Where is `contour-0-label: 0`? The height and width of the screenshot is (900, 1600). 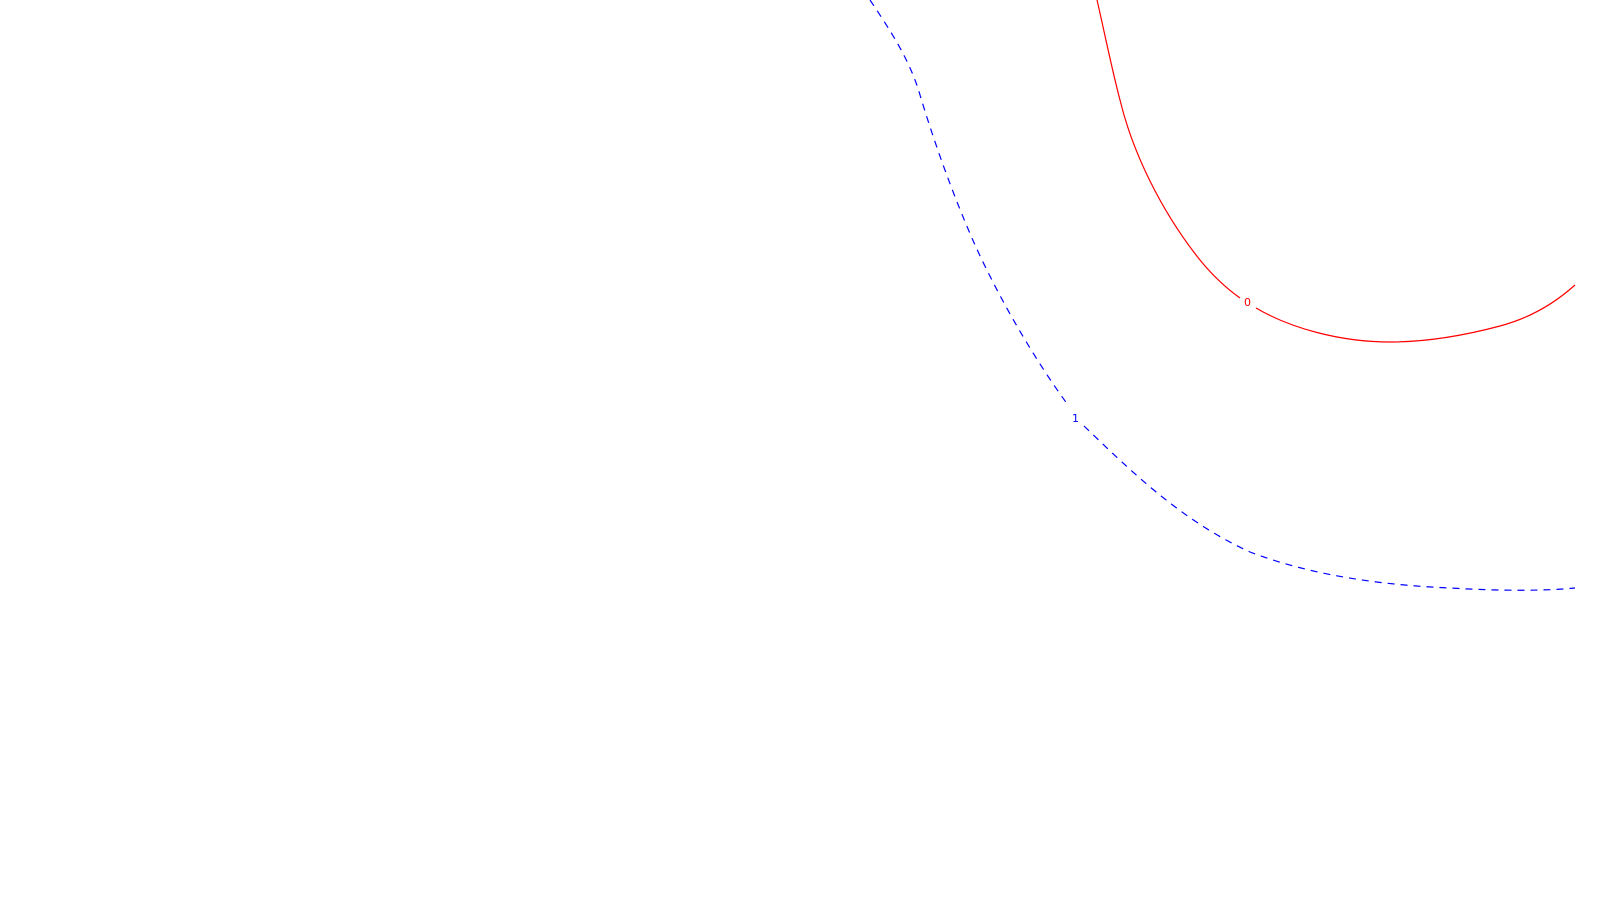
contour-0-label: 0 is located at coordinates (1247, 302).